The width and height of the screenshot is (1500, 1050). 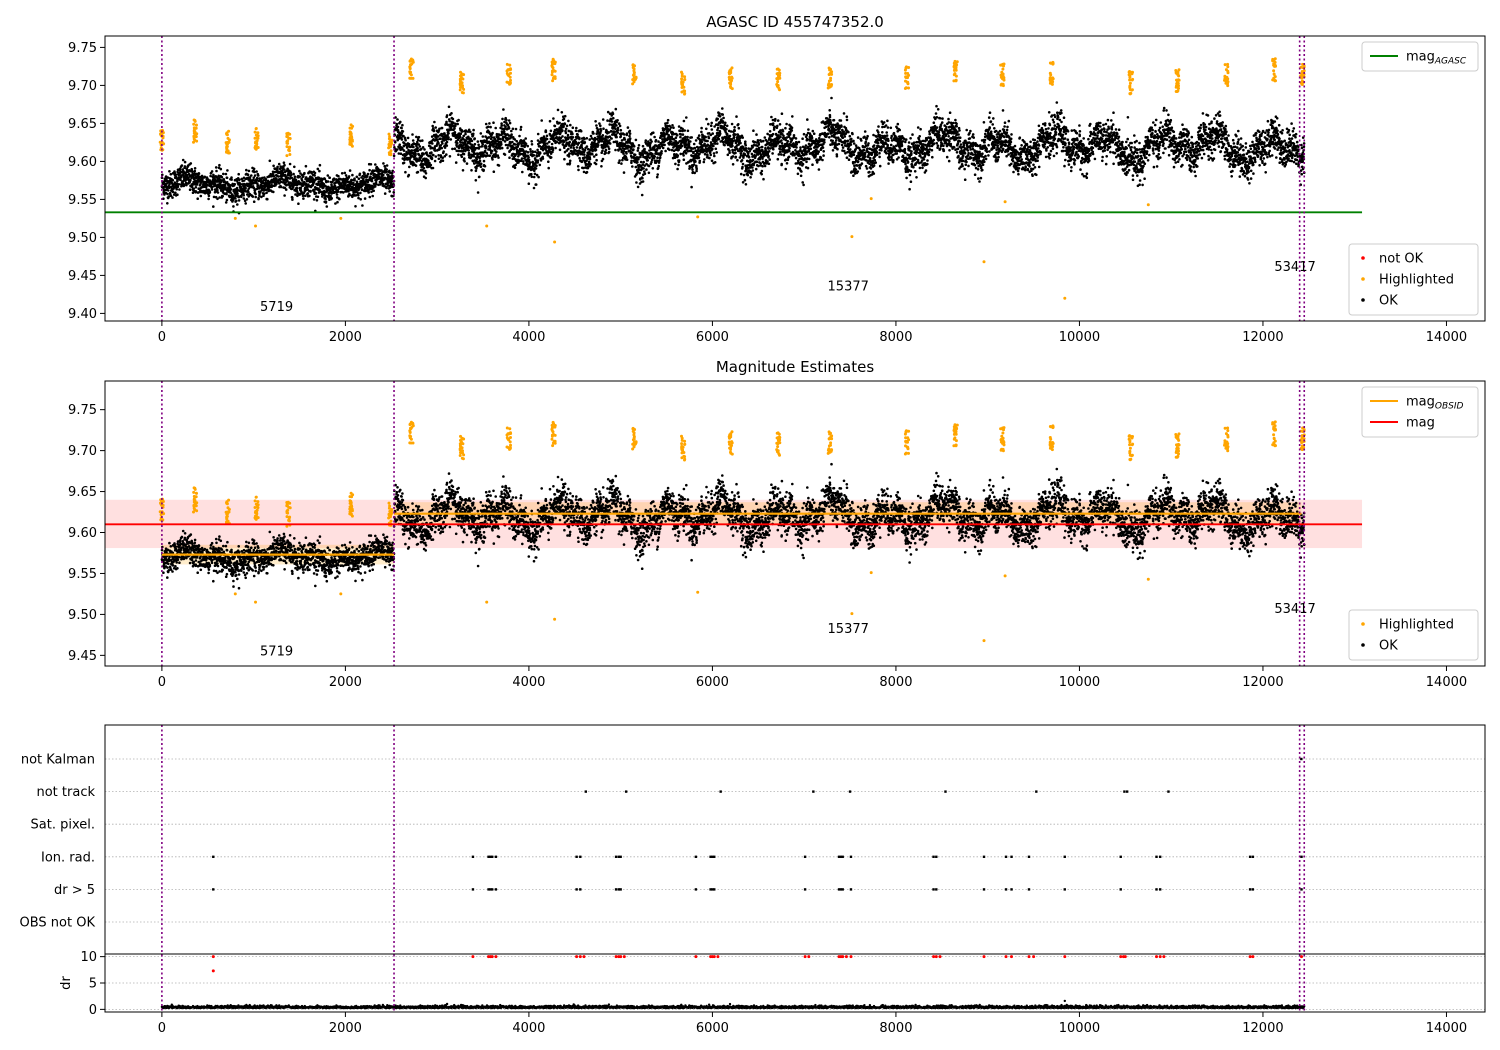 I want to click on dr-y-axis-tick-label: 5, so click(x=93, y=984).